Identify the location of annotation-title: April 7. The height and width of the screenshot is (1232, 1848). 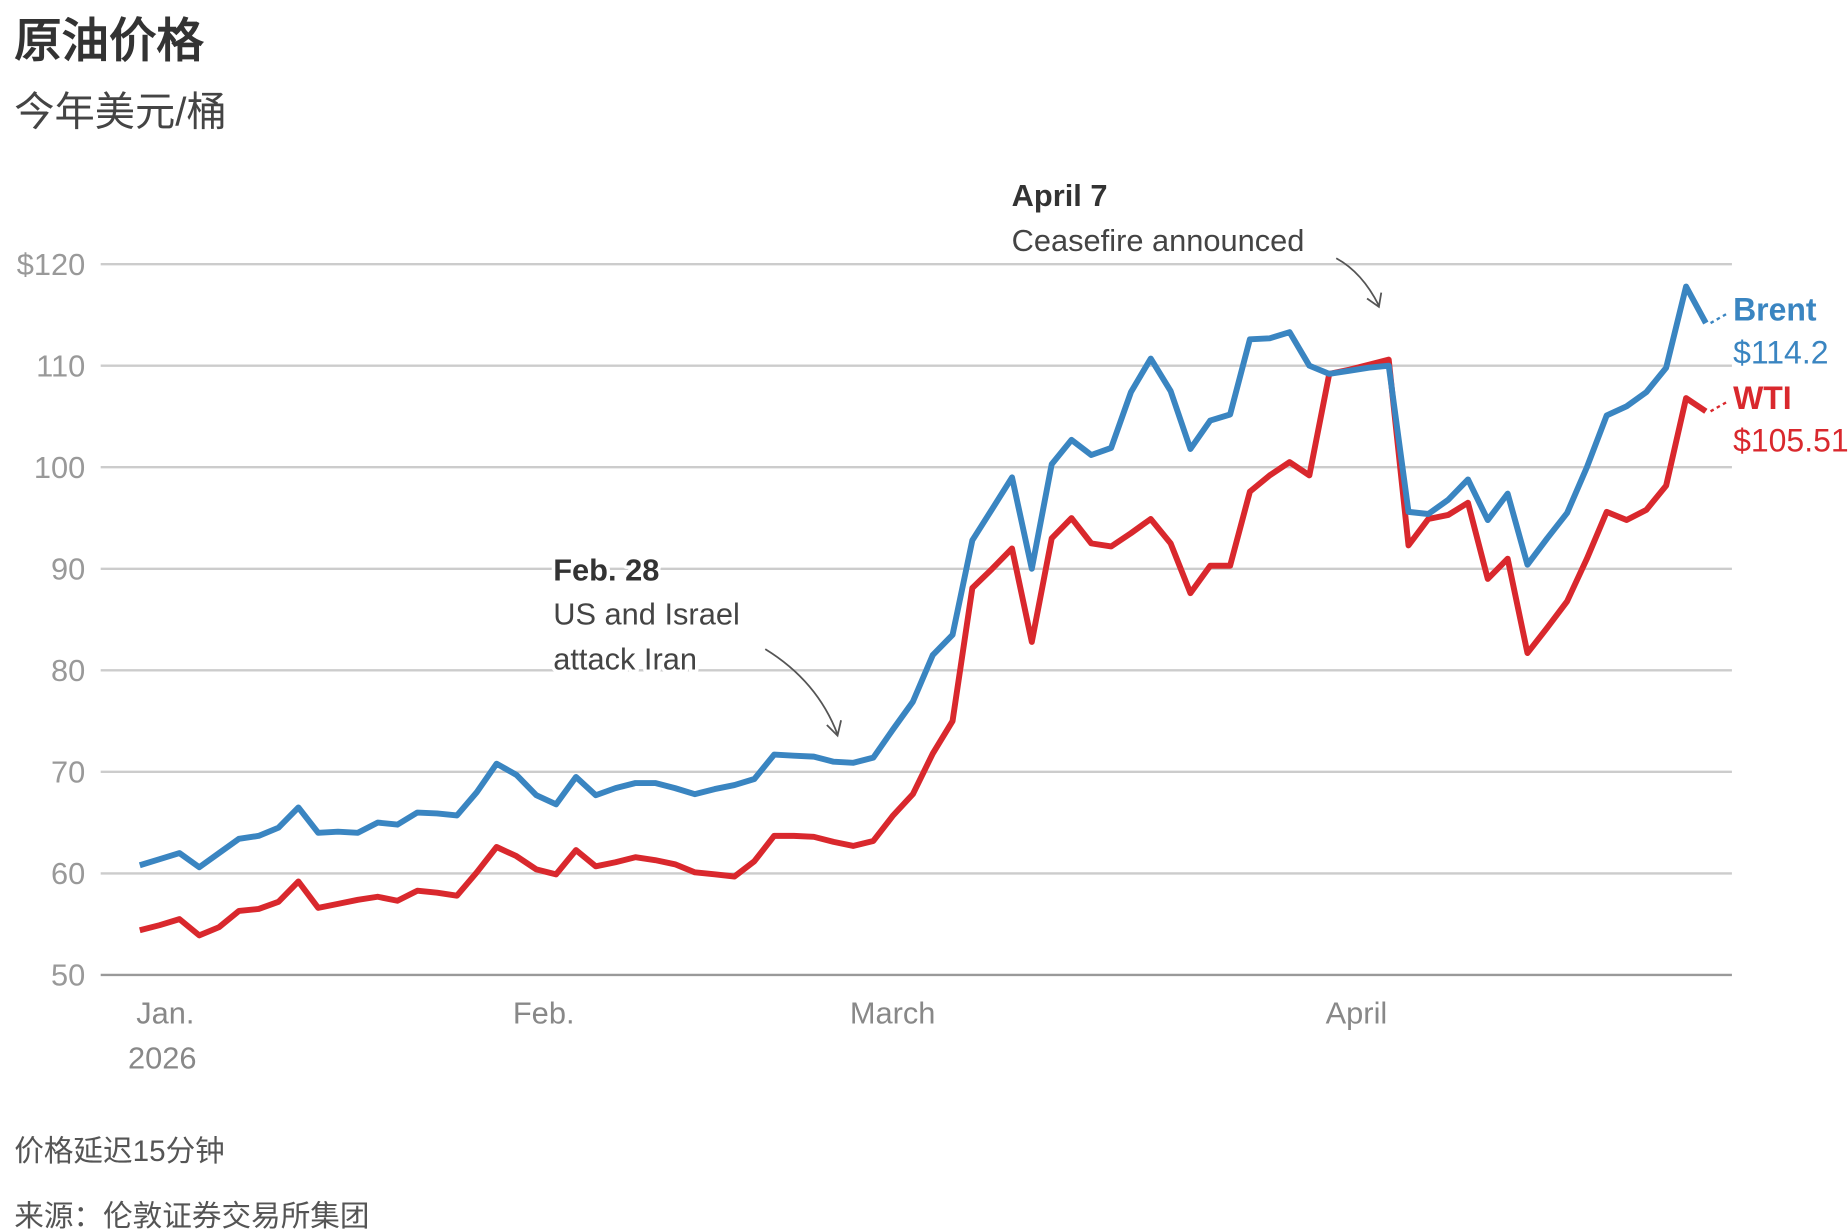
(1060, 195).